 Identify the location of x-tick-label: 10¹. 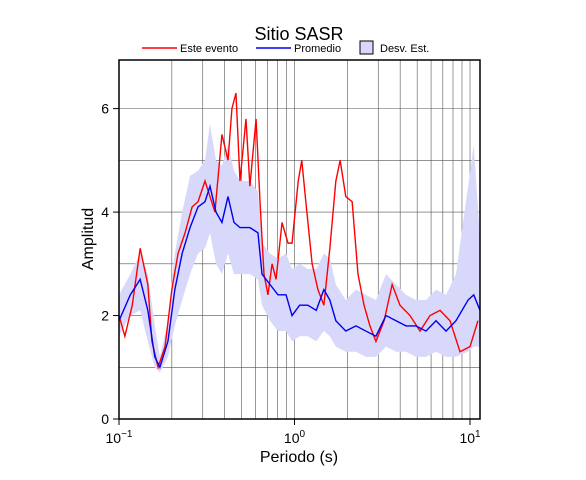
(470, 437).